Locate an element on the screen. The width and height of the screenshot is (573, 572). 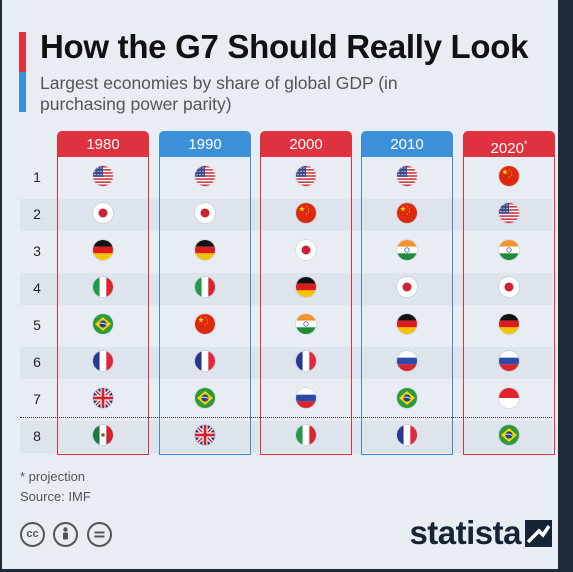
no-derivatives-icon is located at coordinates (99, 534).